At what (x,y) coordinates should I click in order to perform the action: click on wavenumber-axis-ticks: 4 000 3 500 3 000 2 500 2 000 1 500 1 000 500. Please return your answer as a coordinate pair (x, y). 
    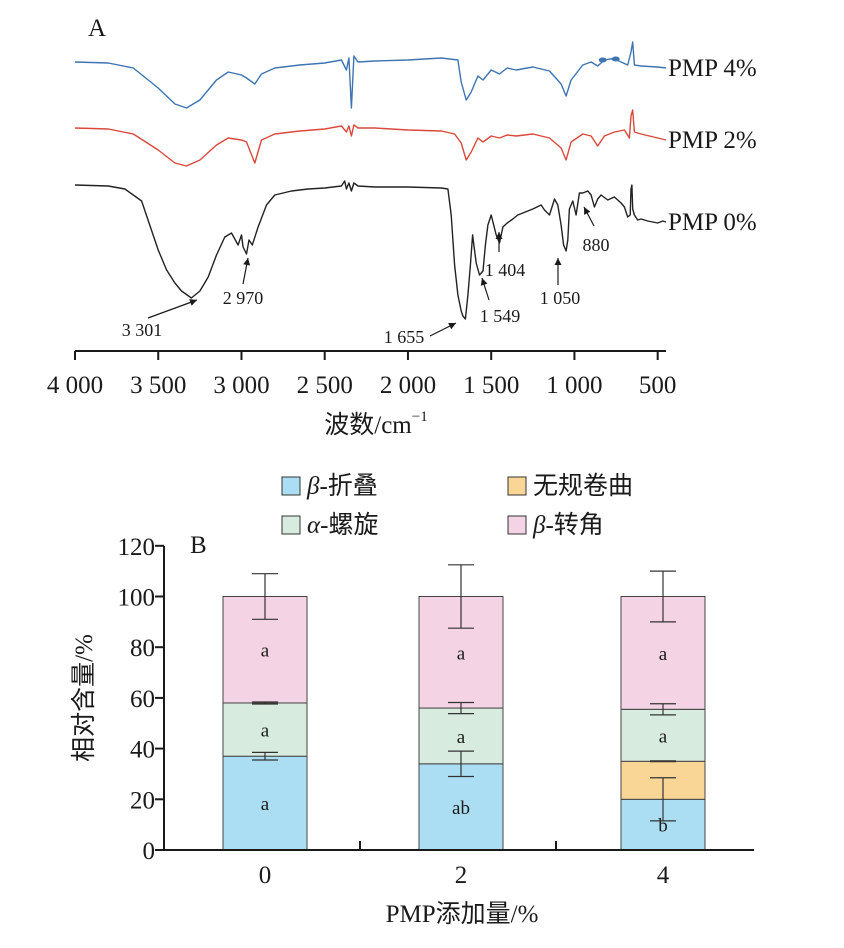
    Looking at the image, I should click on (362, 375).